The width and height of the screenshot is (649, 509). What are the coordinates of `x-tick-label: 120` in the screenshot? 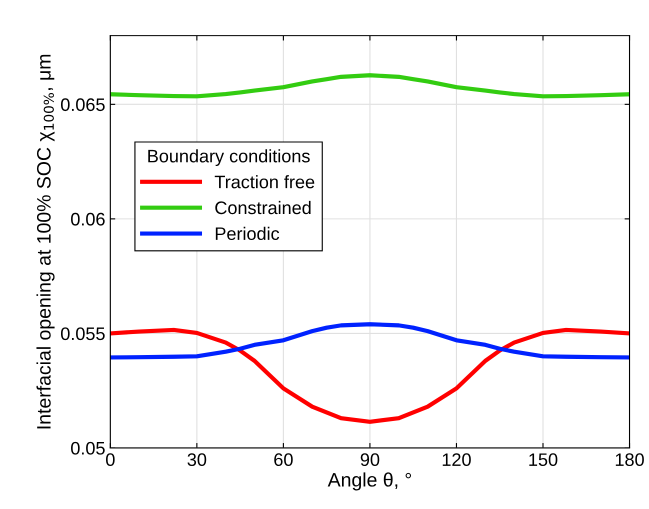 It's located at (456, 459).